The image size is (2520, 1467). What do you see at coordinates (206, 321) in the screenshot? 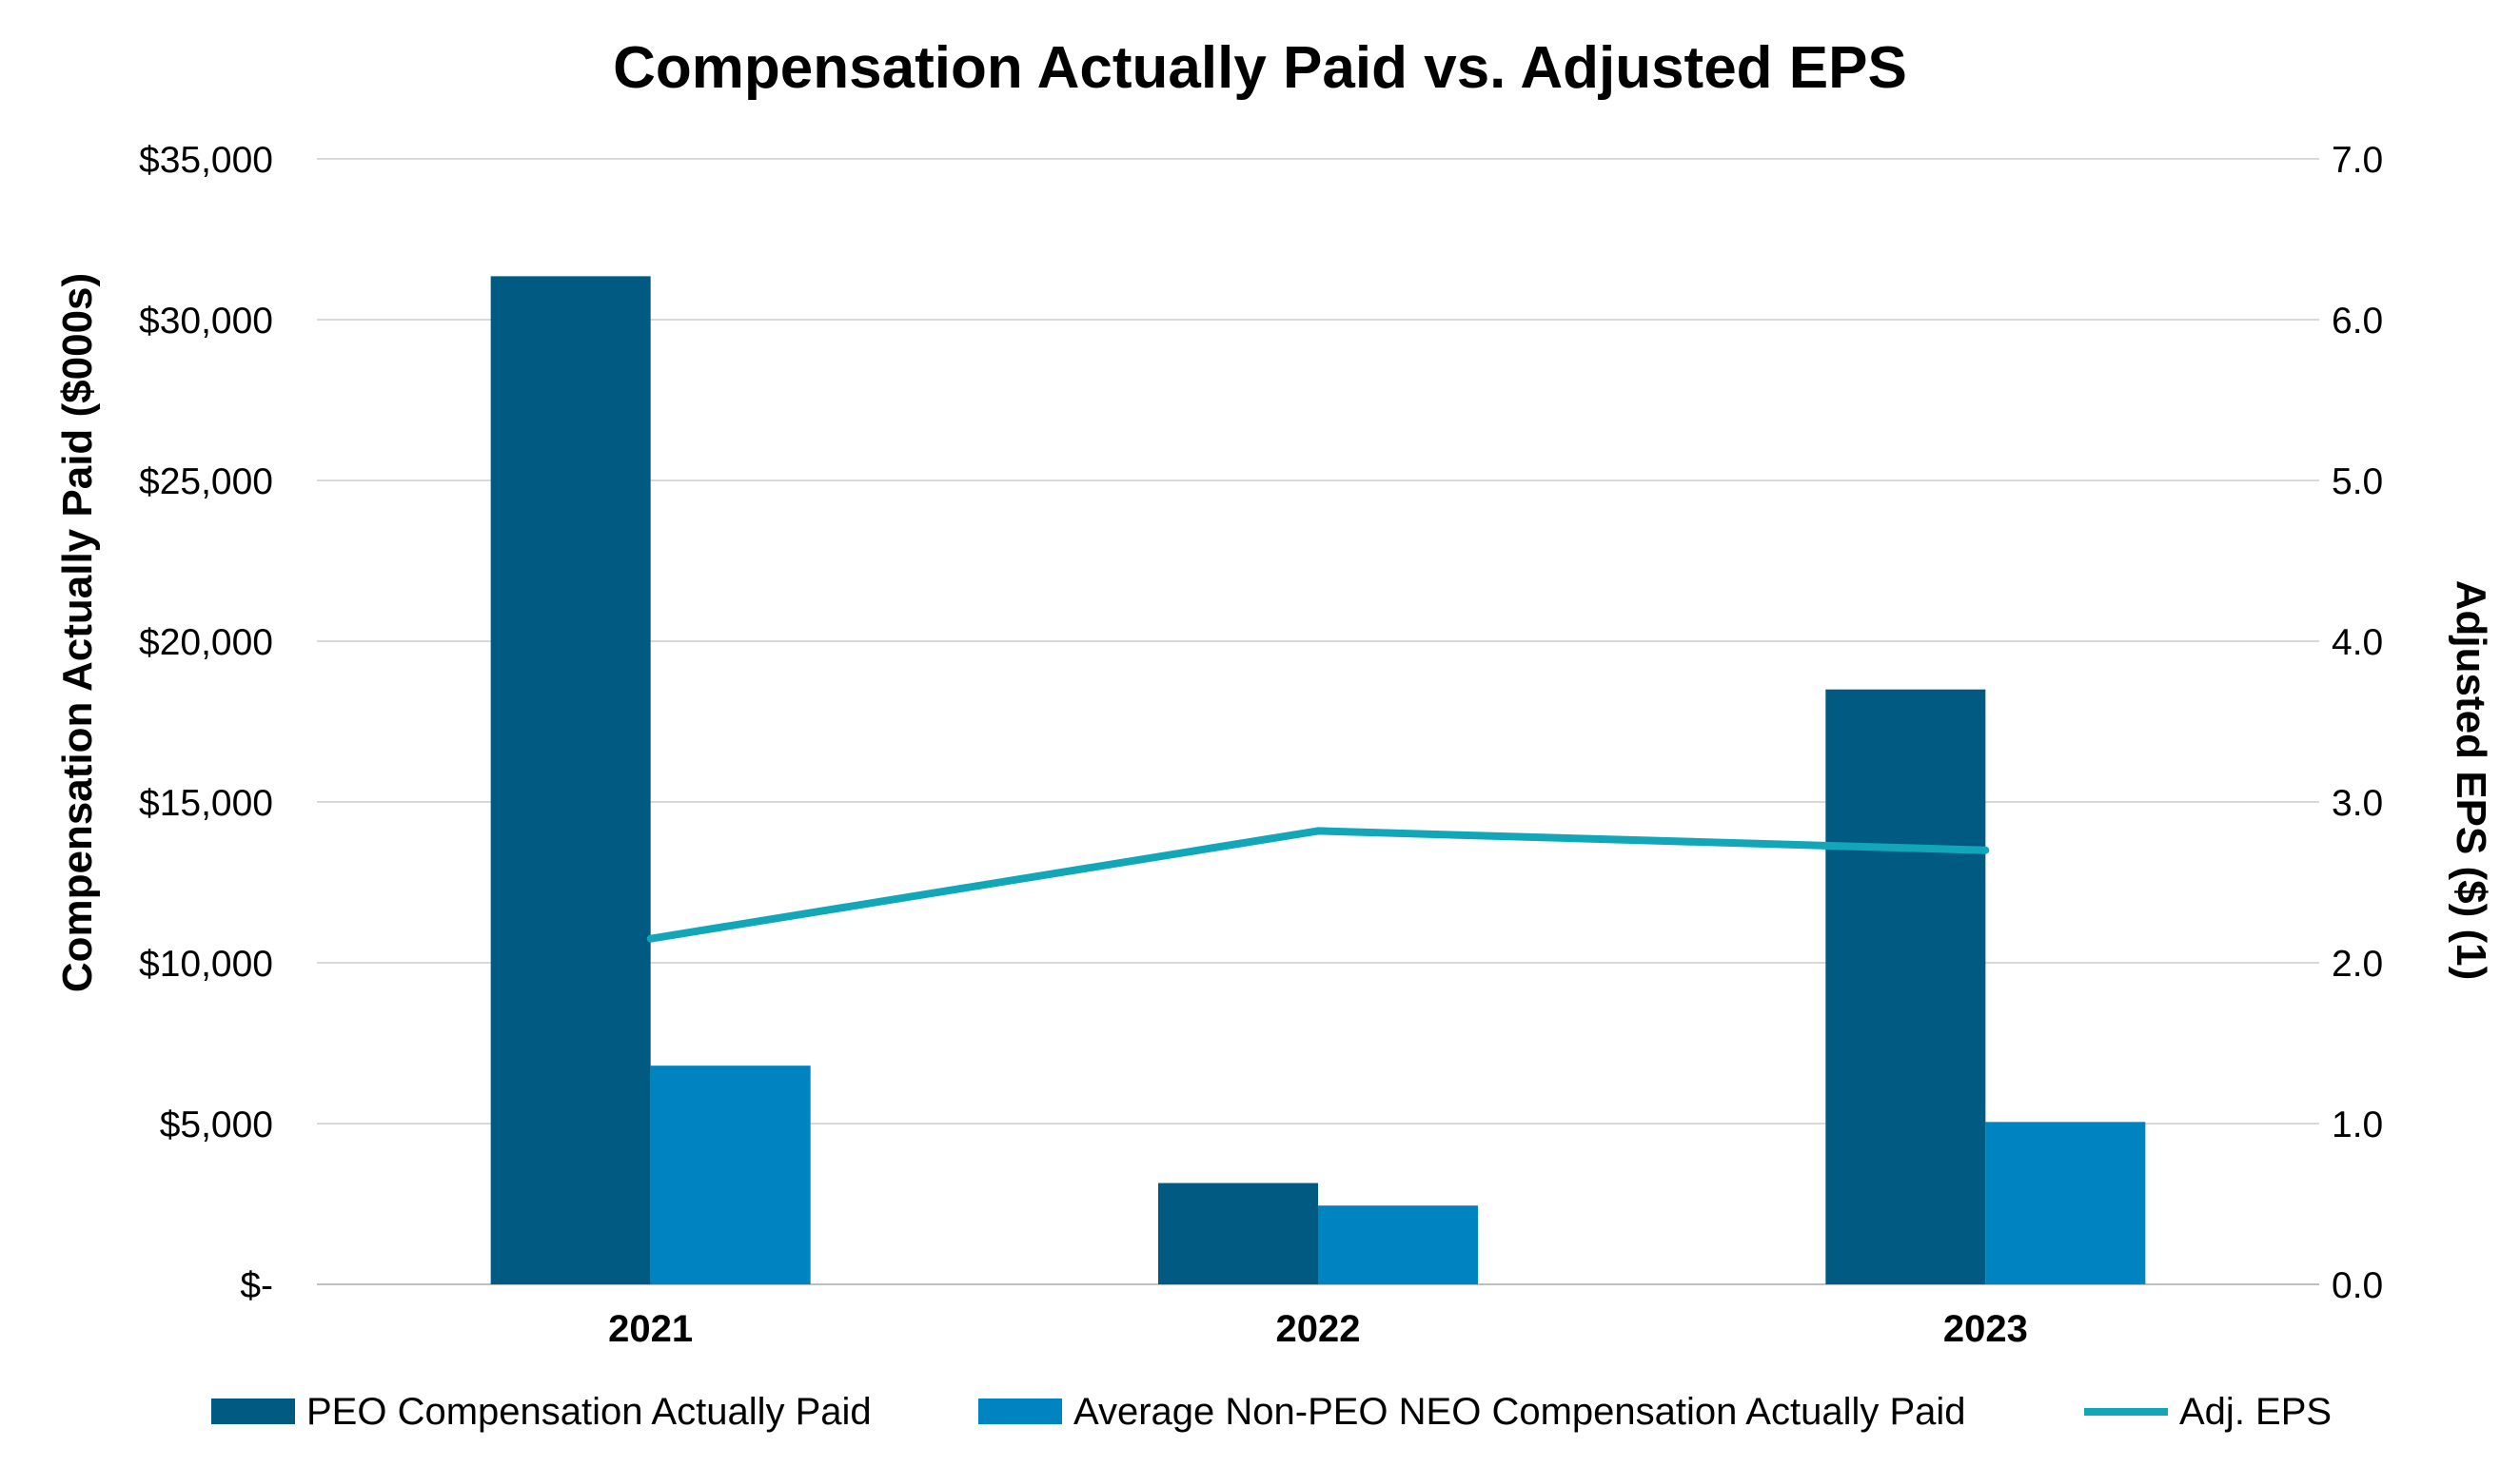
I see `left-tick-label: $30,000` at bounding box center [206, 321].